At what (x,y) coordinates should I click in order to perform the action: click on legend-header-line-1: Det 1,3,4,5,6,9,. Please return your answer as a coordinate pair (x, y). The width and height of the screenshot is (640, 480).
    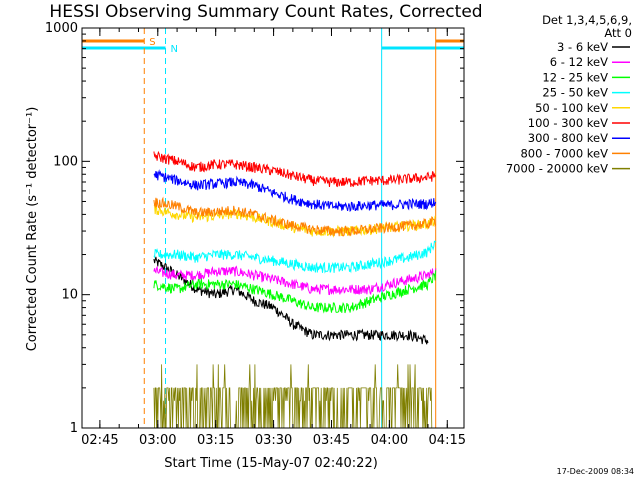
    Looking at the image, I should click on (587, 20).